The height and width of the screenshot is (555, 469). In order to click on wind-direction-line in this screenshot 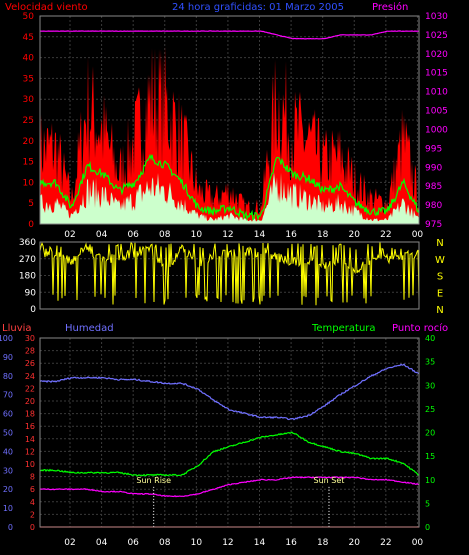, I will do `click(229, 273)`.